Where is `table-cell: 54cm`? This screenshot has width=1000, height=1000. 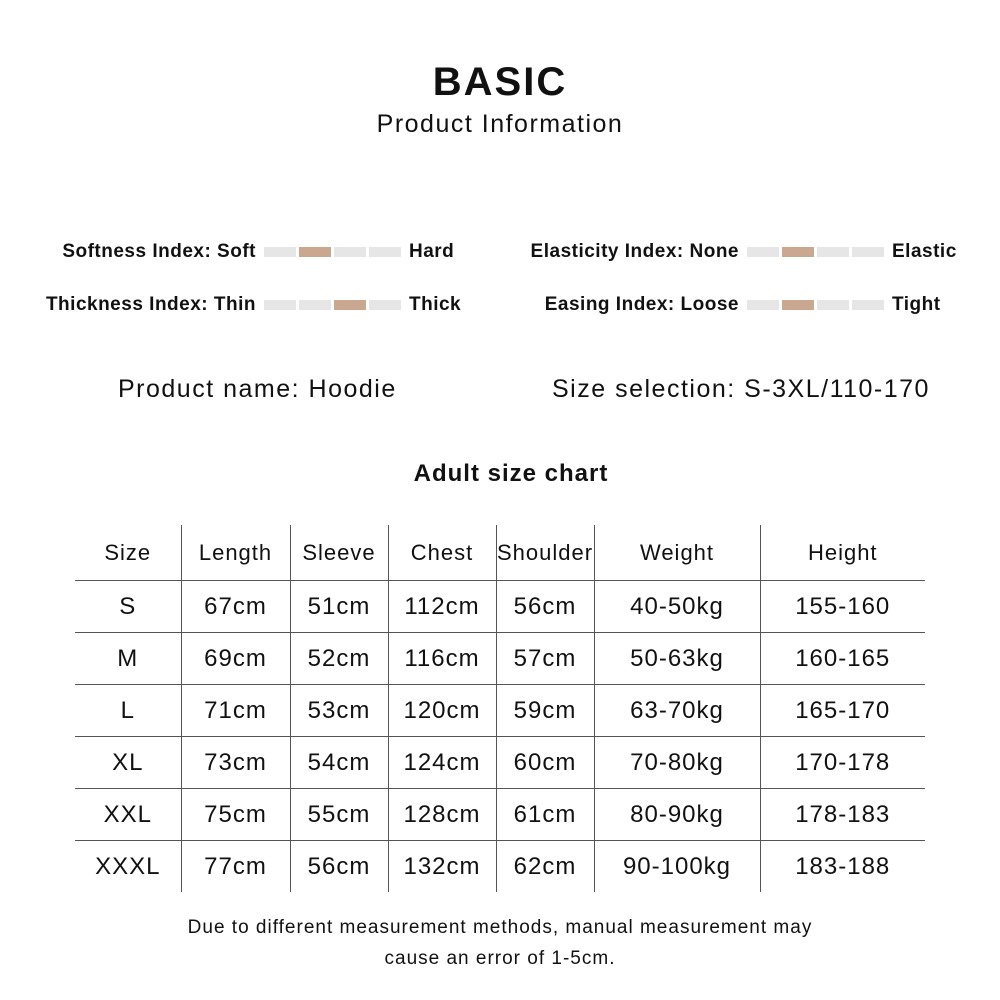
table-cell: 54cm is located at coordinates (338, 762).